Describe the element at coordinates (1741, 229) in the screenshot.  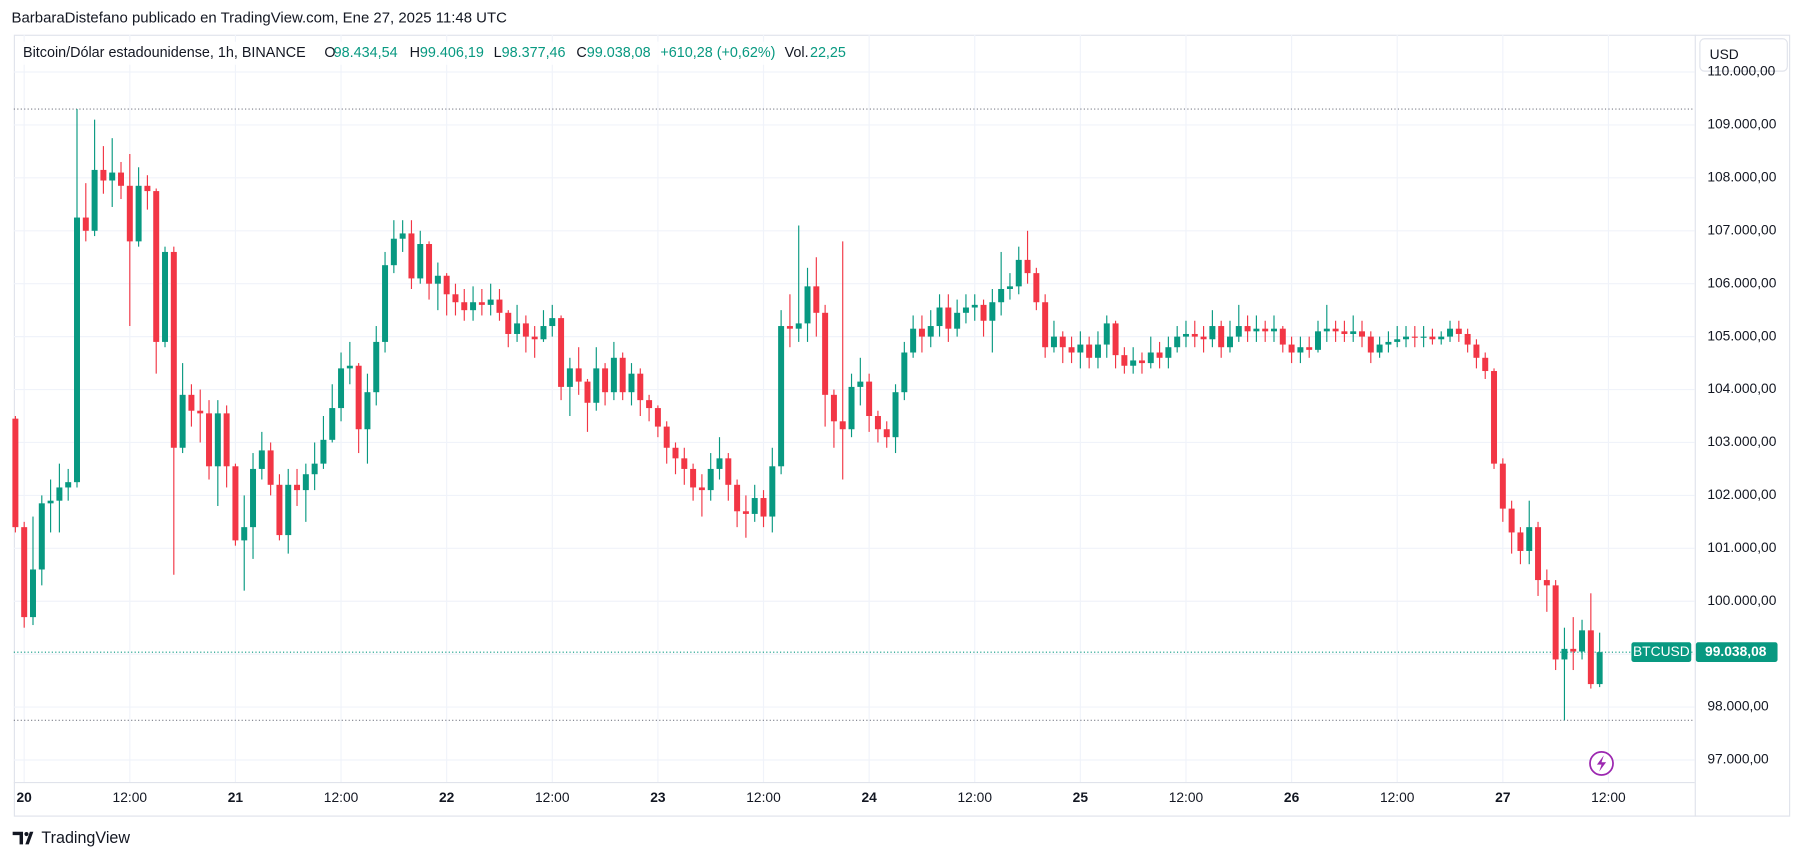
I see `y-tick-label: 107.000,00` at that location.